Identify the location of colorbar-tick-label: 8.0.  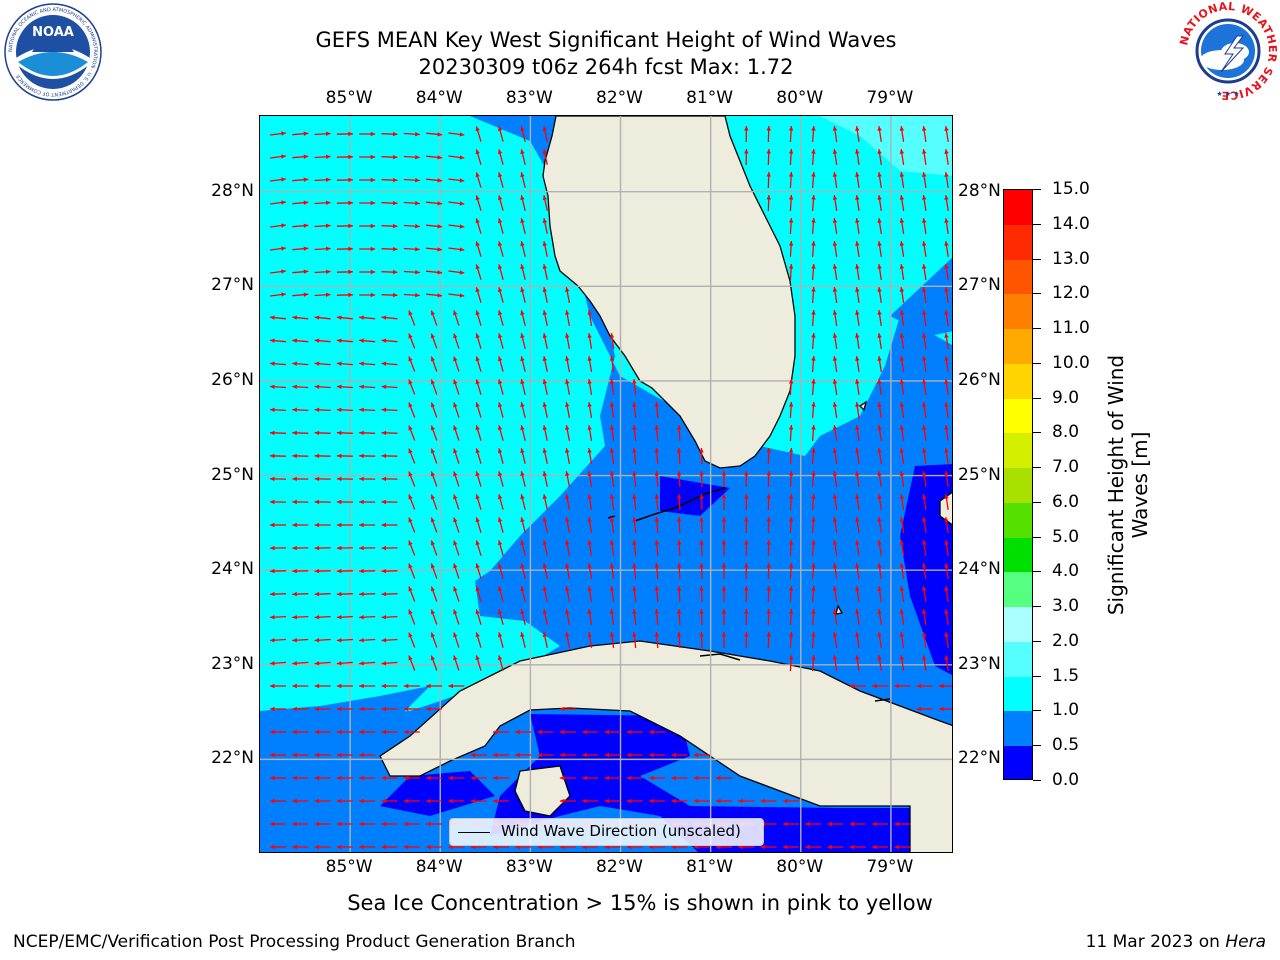
(1066, 432).